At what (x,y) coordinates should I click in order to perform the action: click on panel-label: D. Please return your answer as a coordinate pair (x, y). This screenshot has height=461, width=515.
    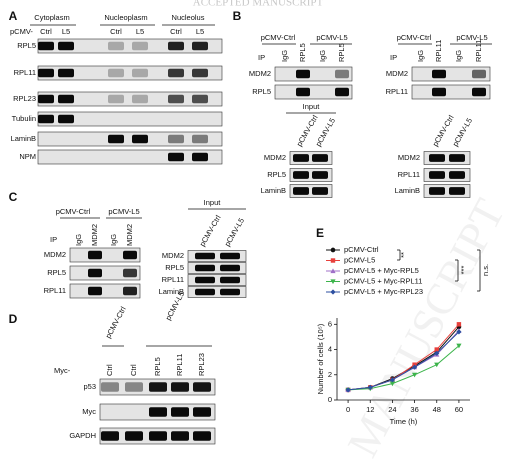
    Looking at the image, I should click on (13, 319).